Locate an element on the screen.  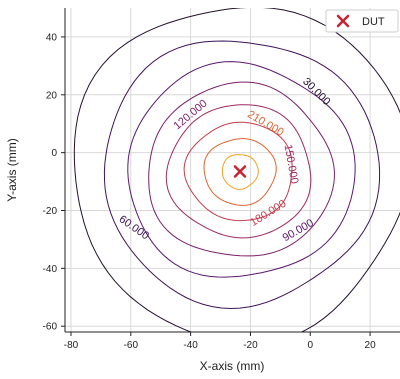
legend-box is located at coordinates (362, 21).